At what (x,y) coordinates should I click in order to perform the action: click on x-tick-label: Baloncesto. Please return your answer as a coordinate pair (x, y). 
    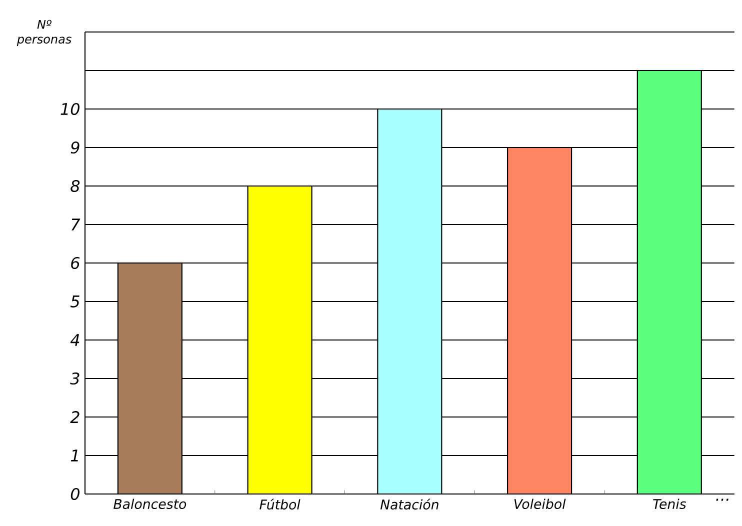
    Looking at the image, I should click on (150, 504).